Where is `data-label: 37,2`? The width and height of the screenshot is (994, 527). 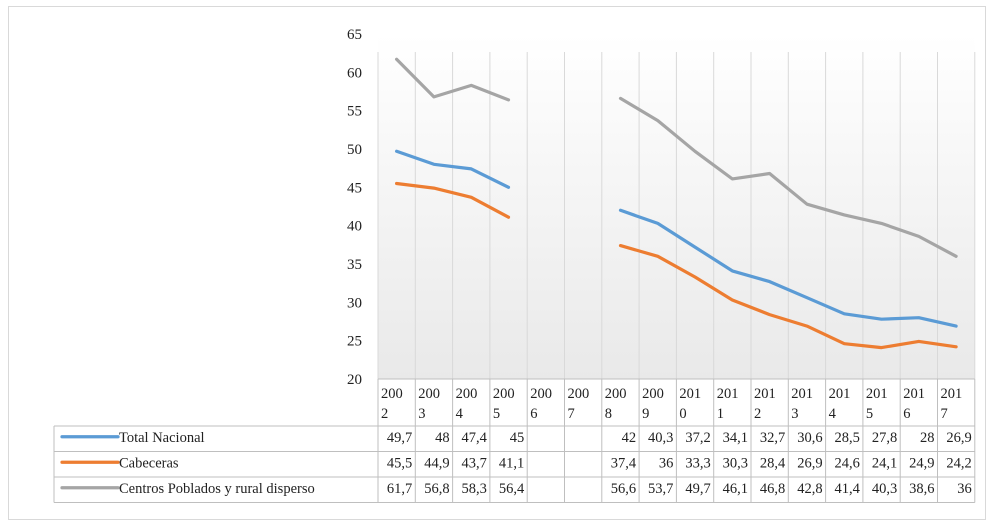 data-label: 37,2 is located at coordinates (697, 438).